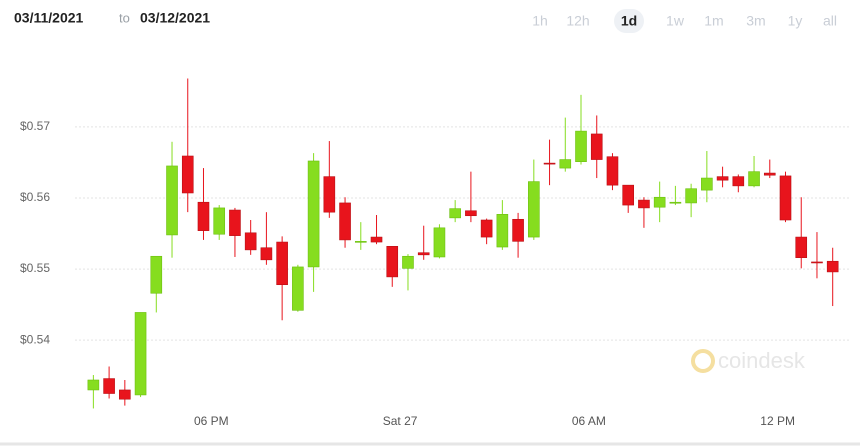 The width and height of the screenshot is (860, 447). I want to click on x-tick-label: 06 AM, so click(589, 421).